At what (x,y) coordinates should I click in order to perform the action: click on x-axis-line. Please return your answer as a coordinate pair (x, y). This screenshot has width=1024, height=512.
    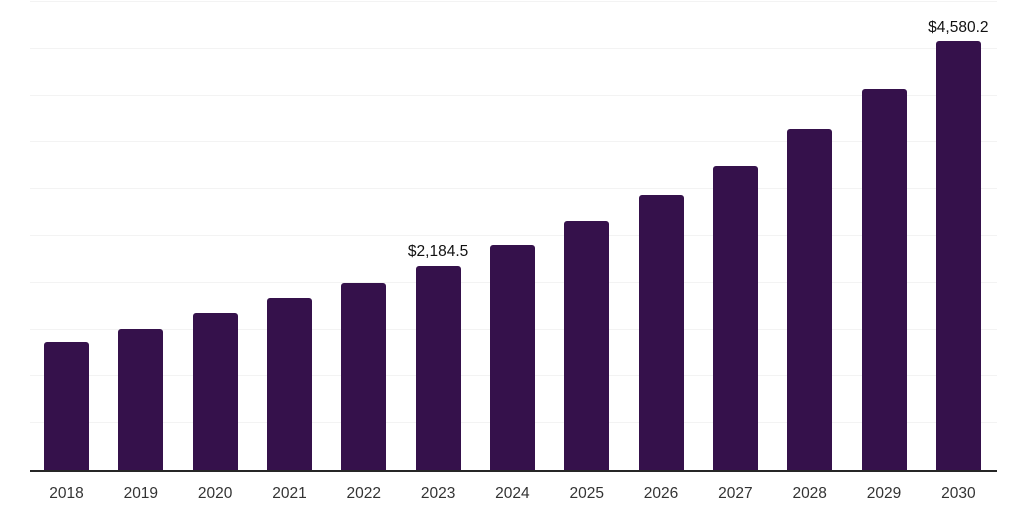
    Looking at the image, I should click on (513, 471).